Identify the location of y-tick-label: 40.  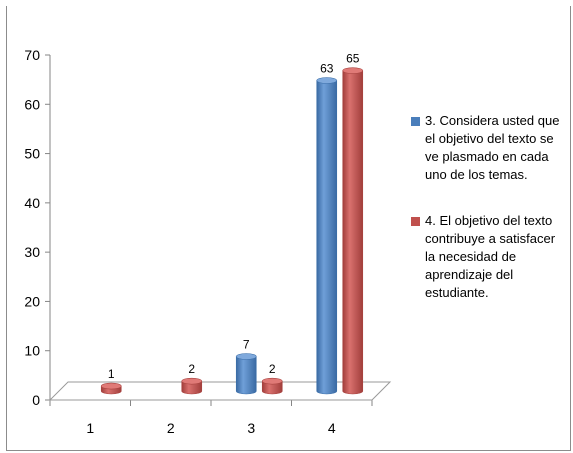
(32, 203).